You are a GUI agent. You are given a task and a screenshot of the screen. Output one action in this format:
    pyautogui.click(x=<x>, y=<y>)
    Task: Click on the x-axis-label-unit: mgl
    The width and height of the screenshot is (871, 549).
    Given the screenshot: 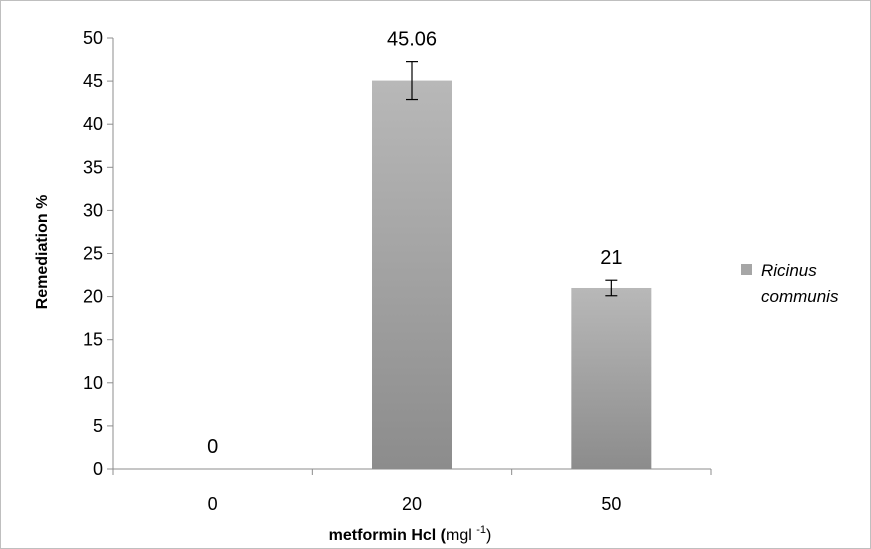 What is the action you would take?
    pyautogui.click(x=461, y=535)
    